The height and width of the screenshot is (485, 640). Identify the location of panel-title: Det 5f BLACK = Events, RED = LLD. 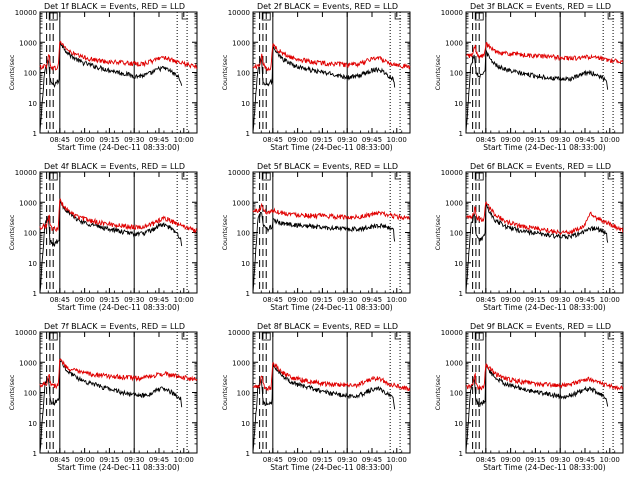
(327, 166).